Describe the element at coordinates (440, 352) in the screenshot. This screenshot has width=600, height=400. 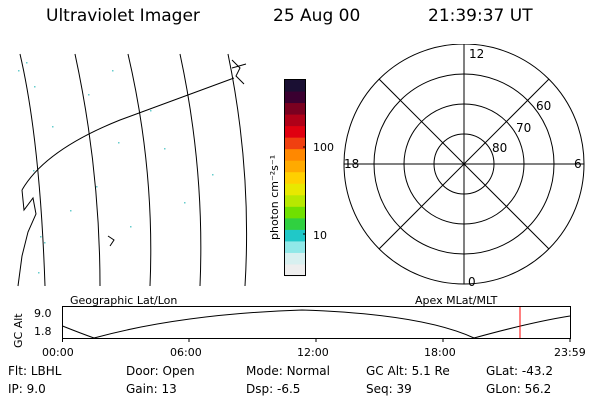
I see `x-tick-1800: 18:00` at that location.